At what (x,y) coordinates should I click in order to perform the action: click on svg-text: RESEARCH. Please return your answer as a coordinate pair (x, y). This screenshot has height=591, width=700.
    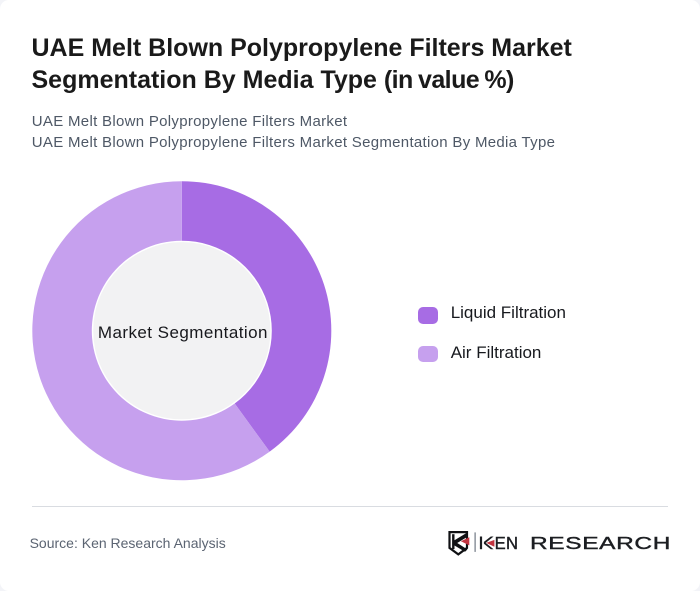
    Looking at the image, I should click on (600, 544).